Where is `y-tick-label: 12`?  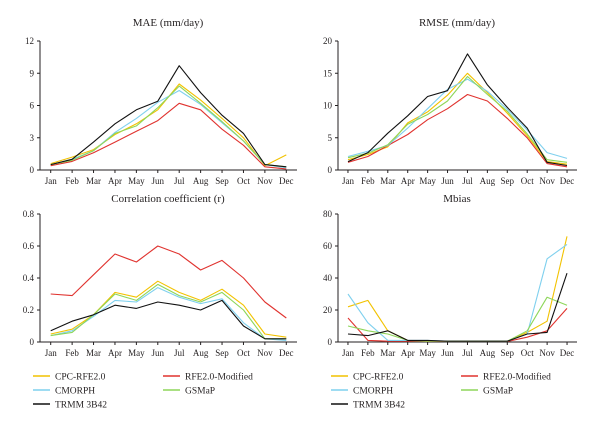 y-tick-label: 12 is located at coordinates (29, 41).